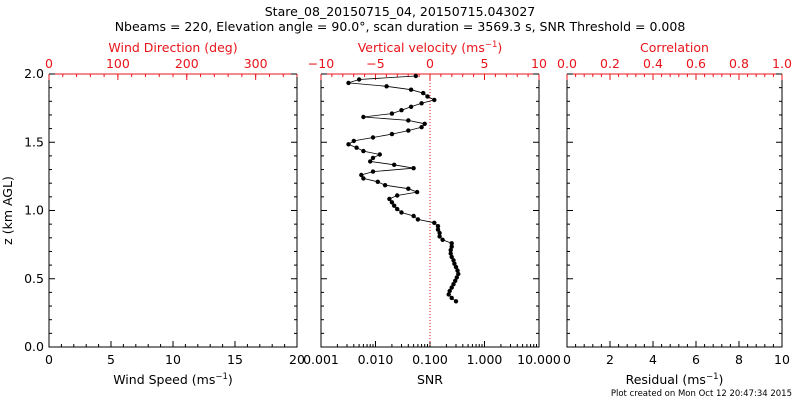  I want to click on y-tick-label: 1.5, so click(34, 141).